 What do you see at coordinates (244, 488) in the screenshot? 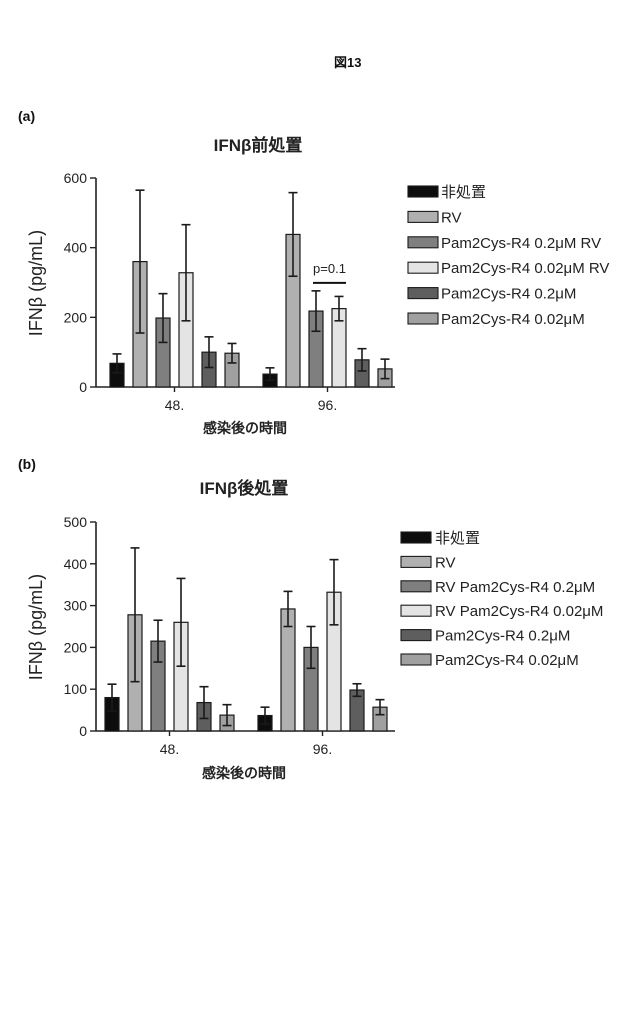
I see `chart-title: IFNβ後処置` at bounding box center [244, 488].